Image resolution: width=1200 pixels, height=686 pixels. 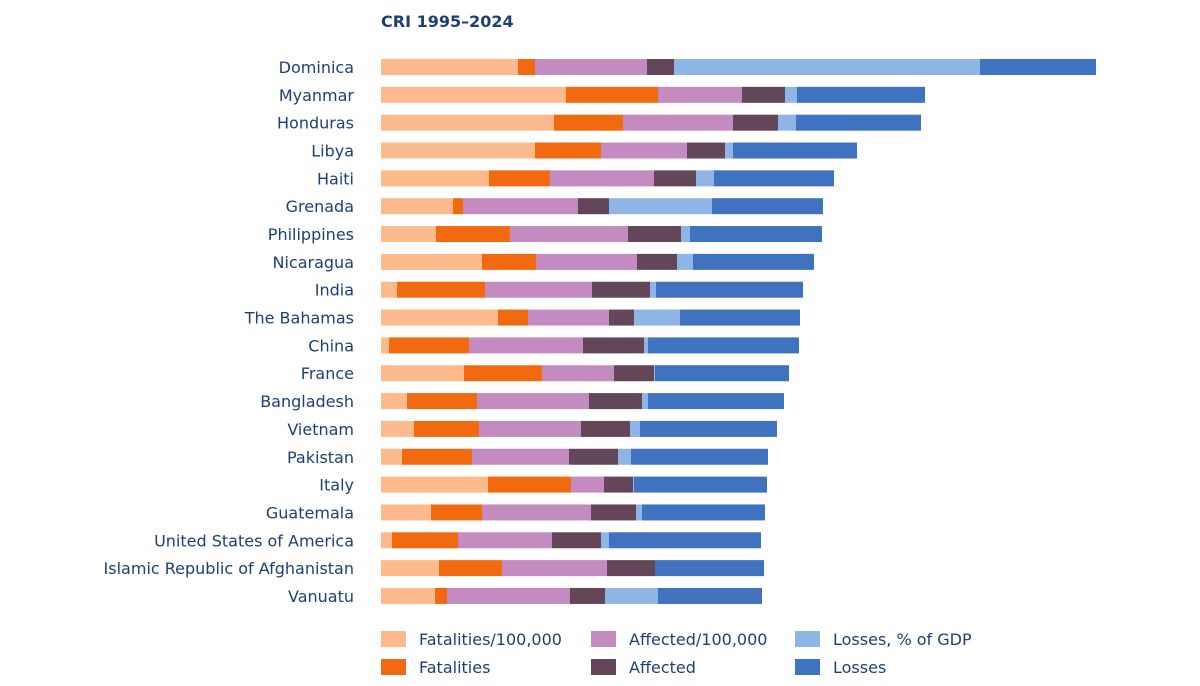 What do you see at coordinates (454, 667) in the screenshot?
I see `legend-label: Fatalities` at bounding box center [454, 667].